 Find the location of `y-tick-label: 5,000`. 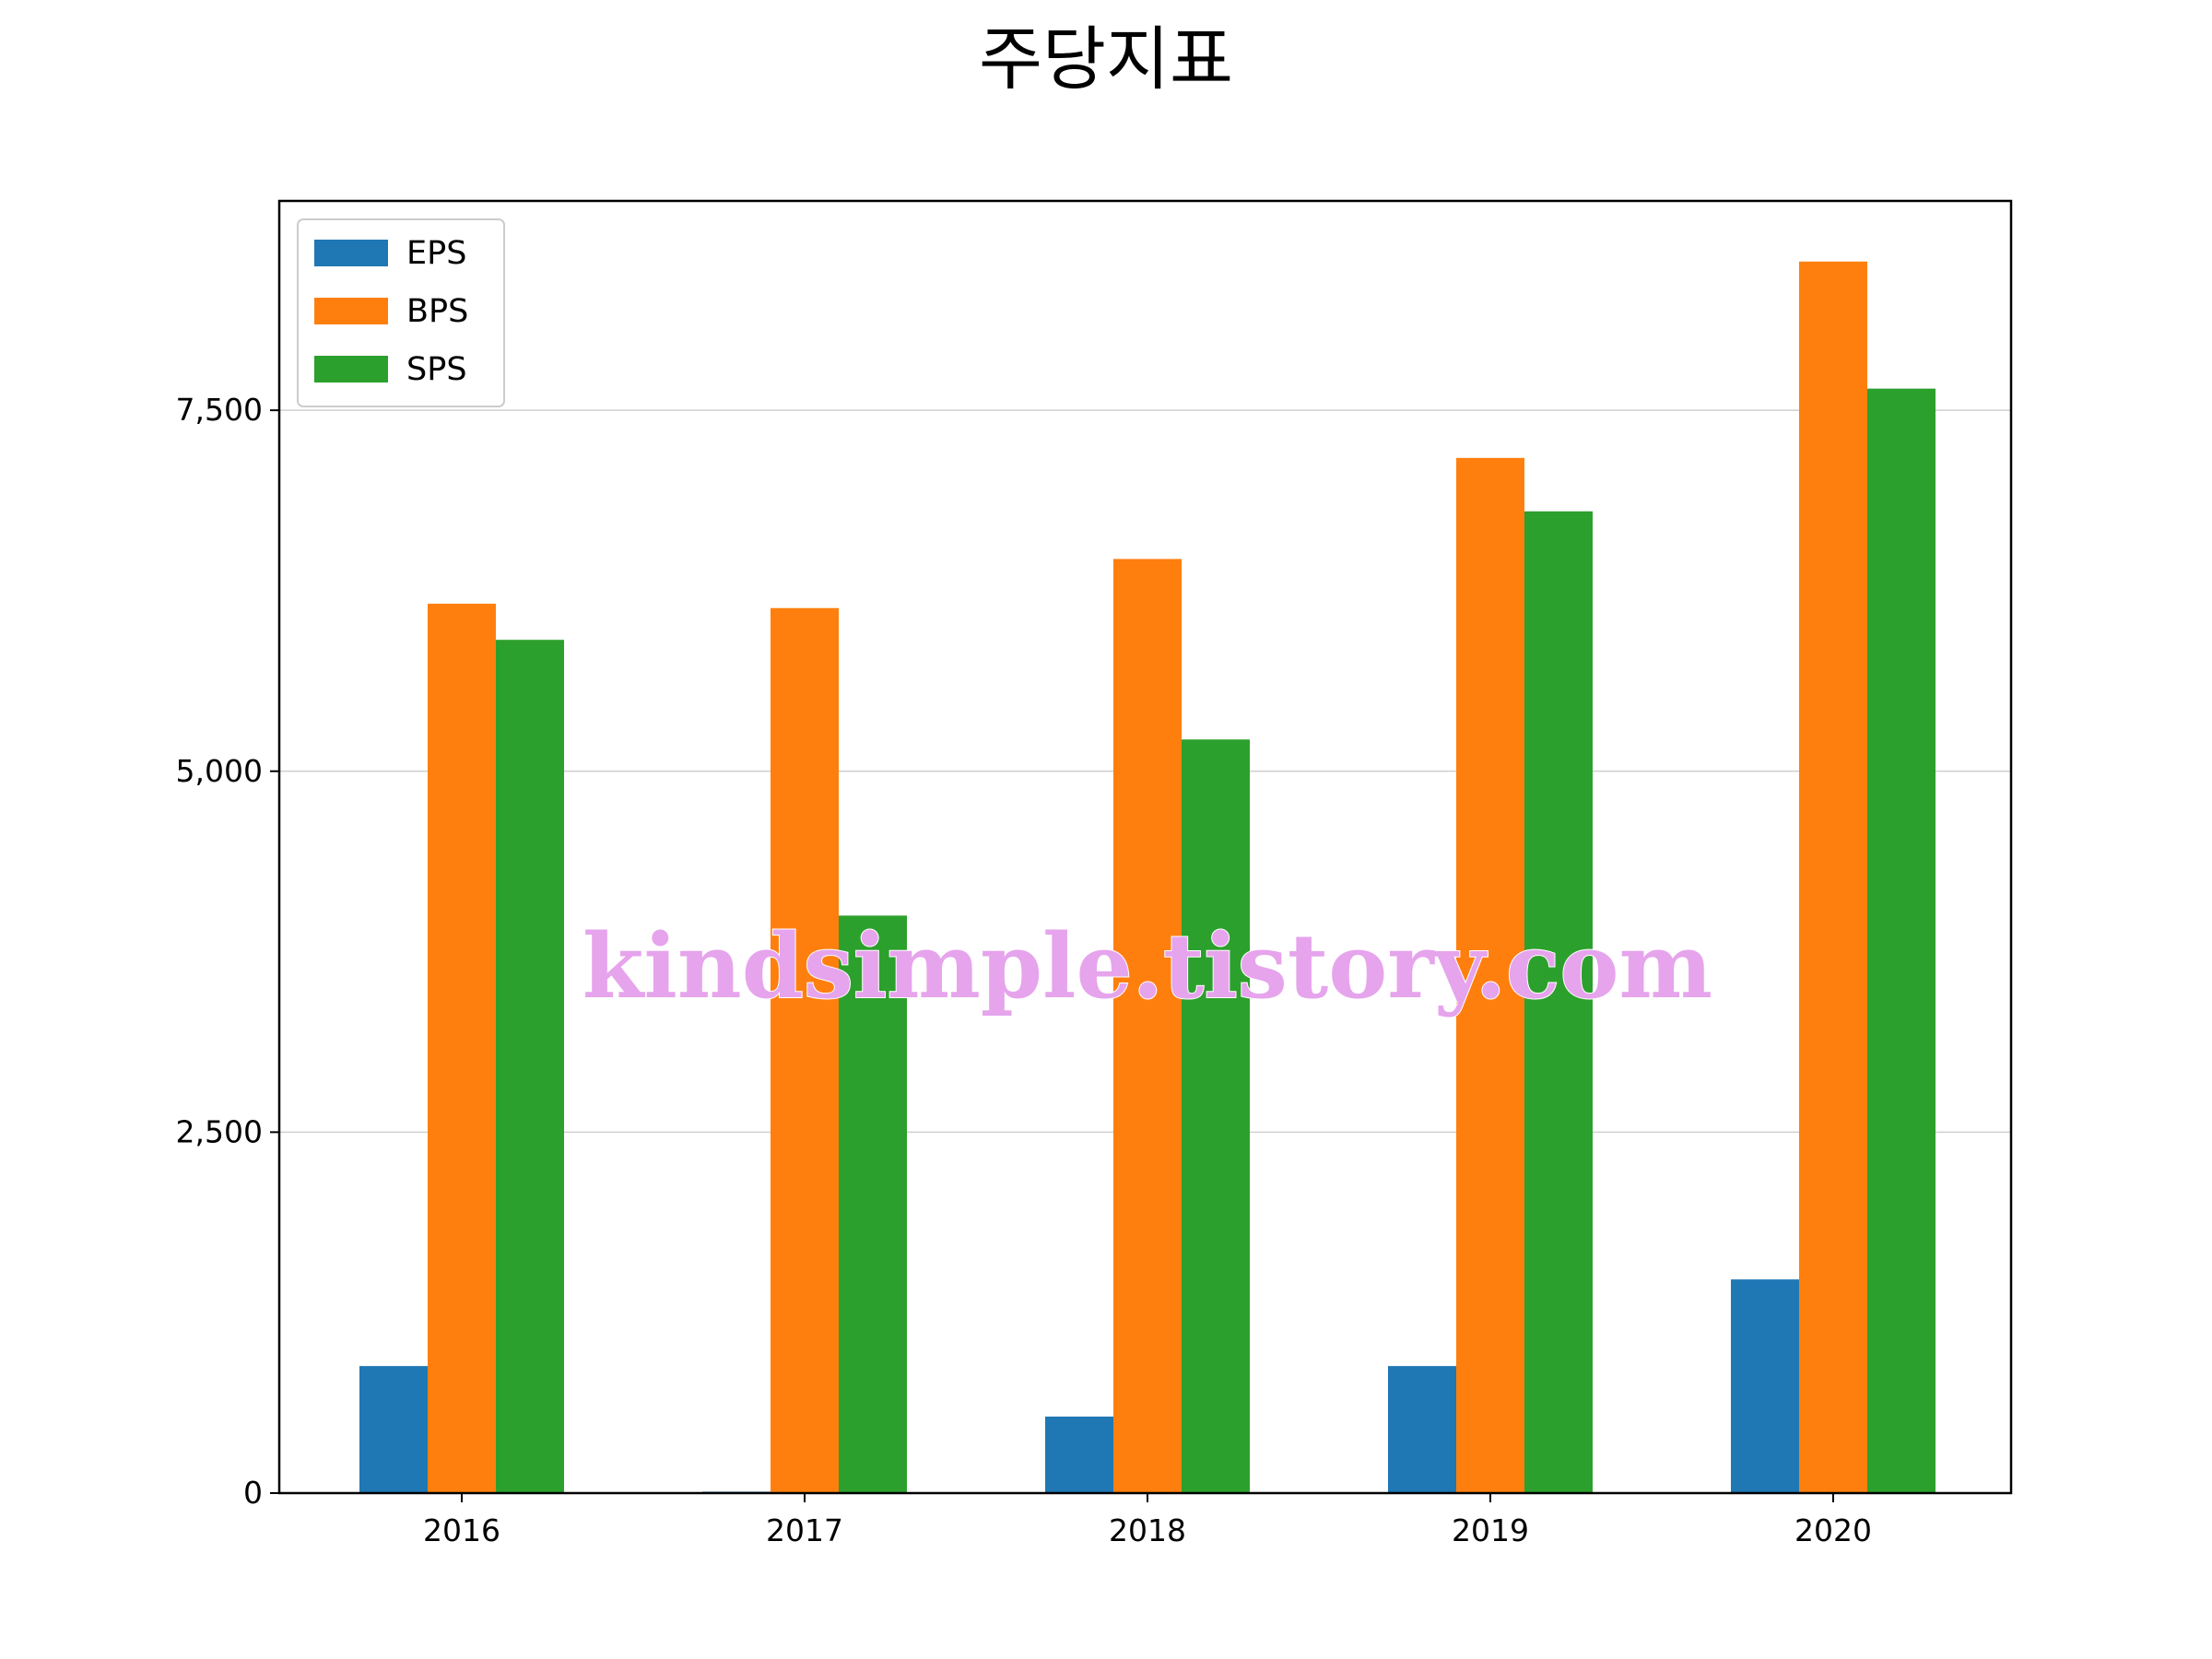

y-tick-label: 5,000 is located at coordinates (219, 771).